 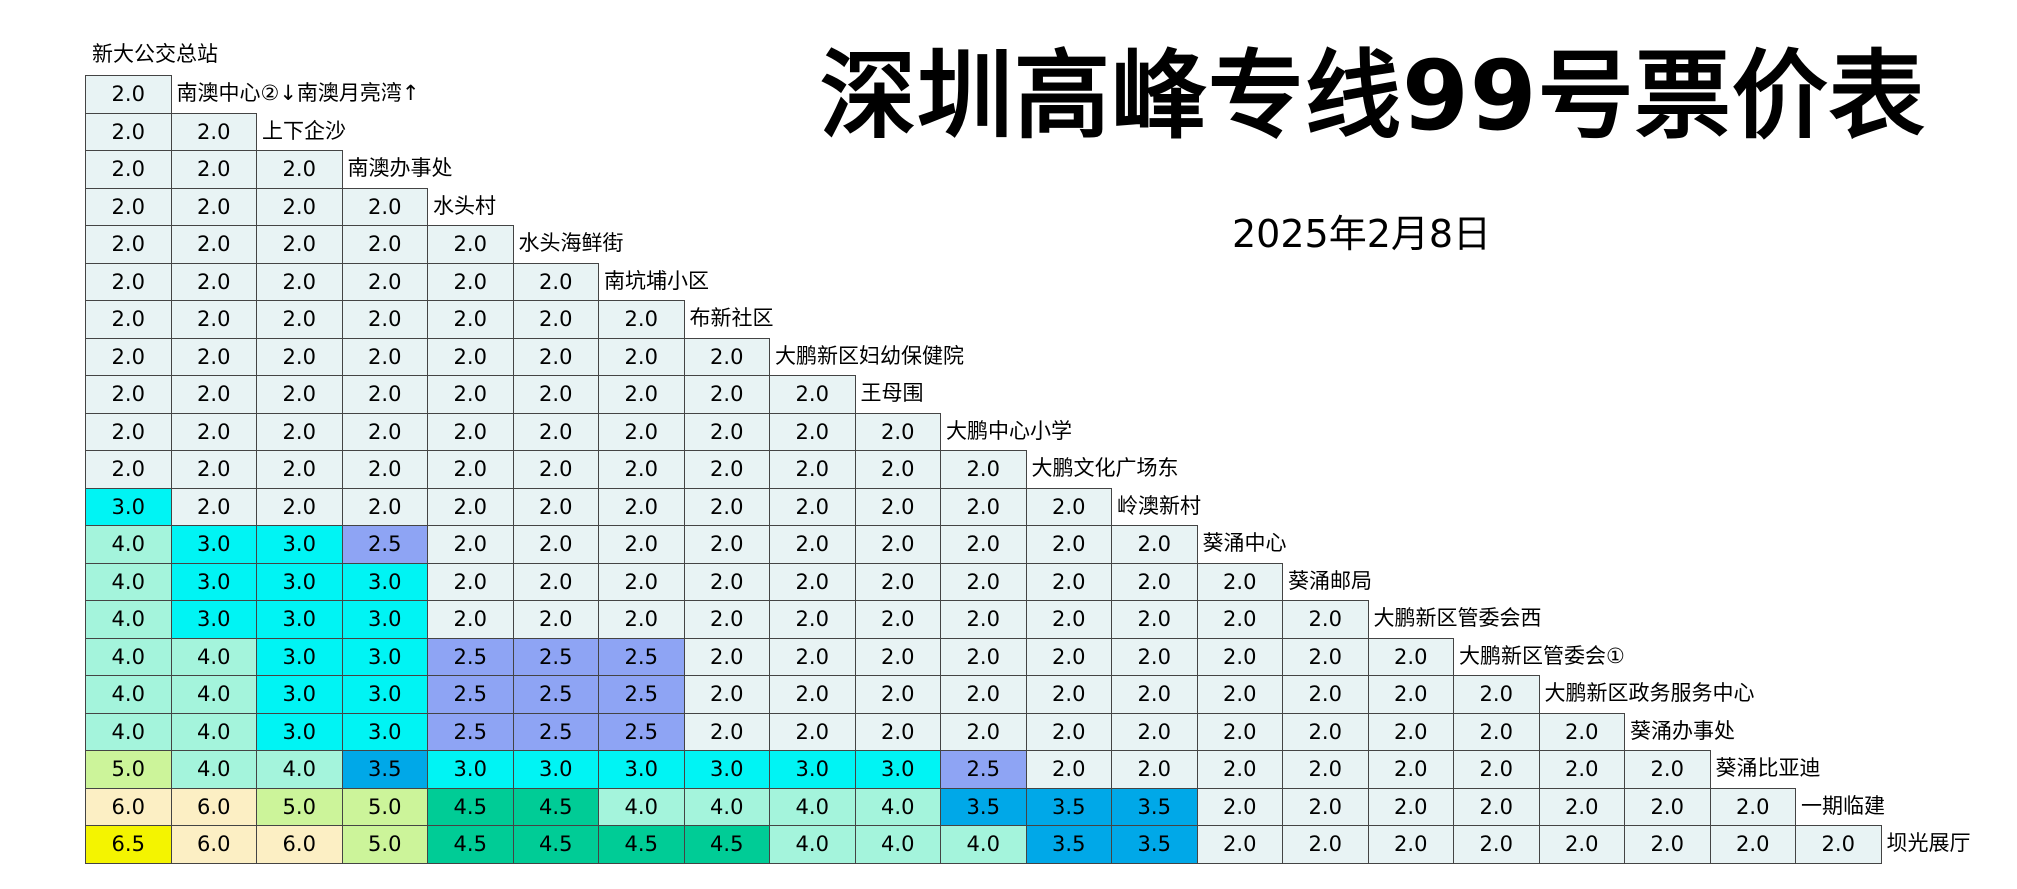 I want to click on station-label: 南澳办事处, so click(x=400, y=168).